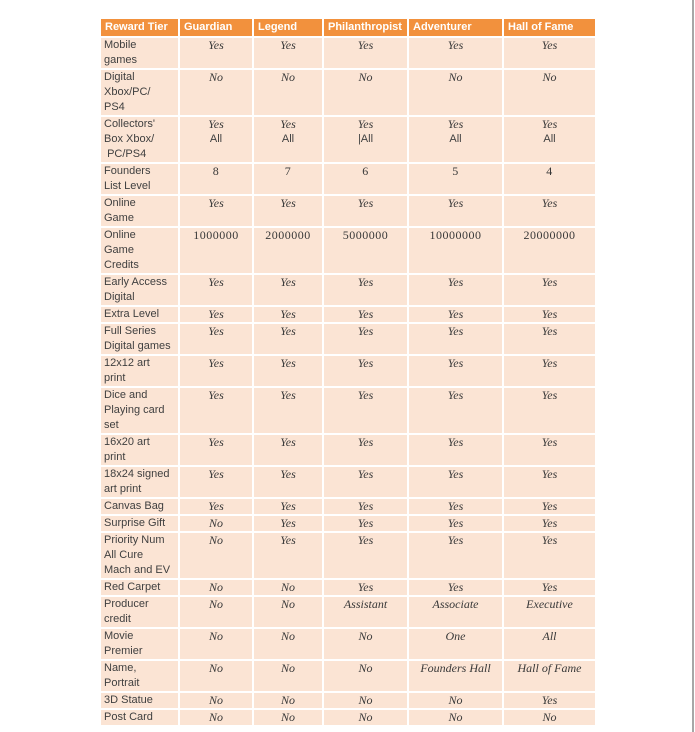 The width and height of the screenshot is (695, 732). What do you see at coordinates (216, 27) in the screenshot?
I see `column-header-guardian: Guardian` at bounding box center [216, 27].